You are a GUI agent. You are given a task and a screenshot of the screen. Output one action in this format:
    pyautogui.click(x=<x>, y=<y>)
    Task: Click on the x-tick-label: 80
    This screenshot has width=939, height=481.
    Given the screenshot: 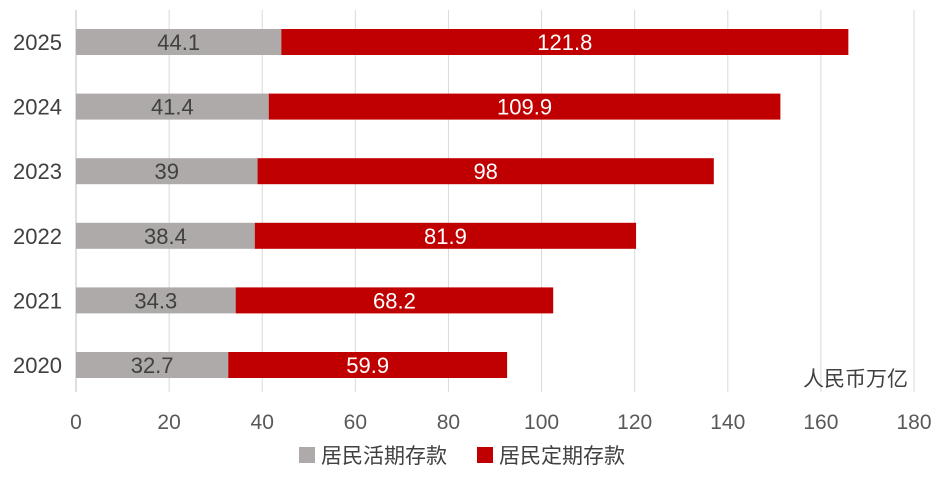 What is the action you would take?
    pyautogui.click(x=448, y=422)
    